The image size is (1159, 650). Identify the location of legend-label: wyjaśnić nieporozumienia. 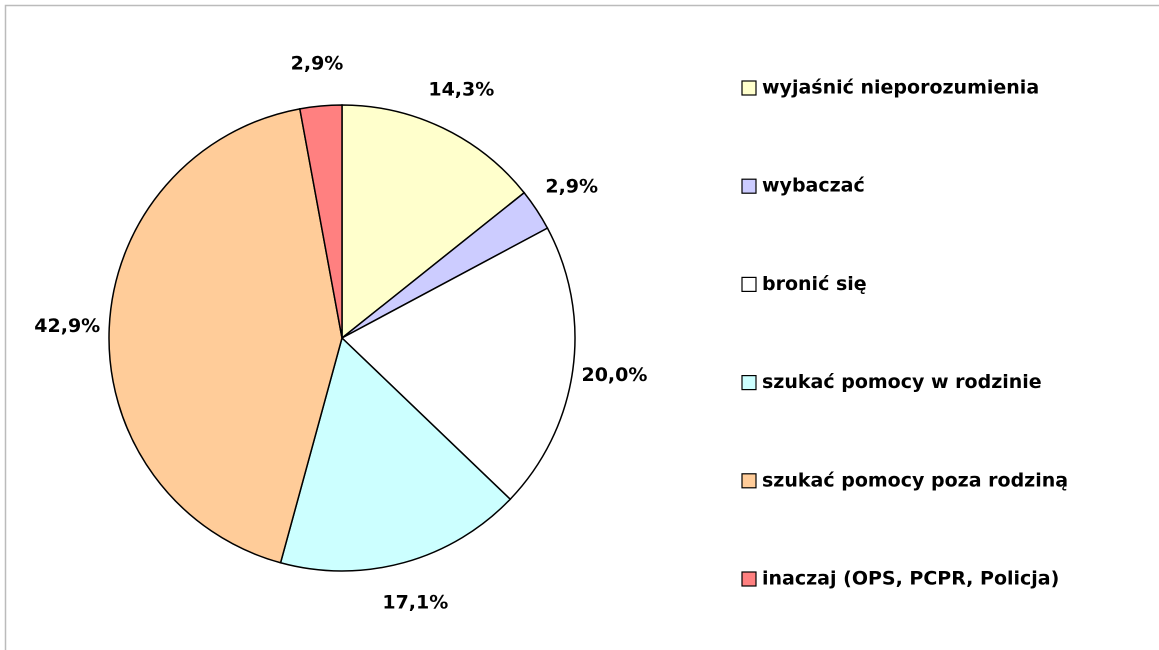
(900, 88).